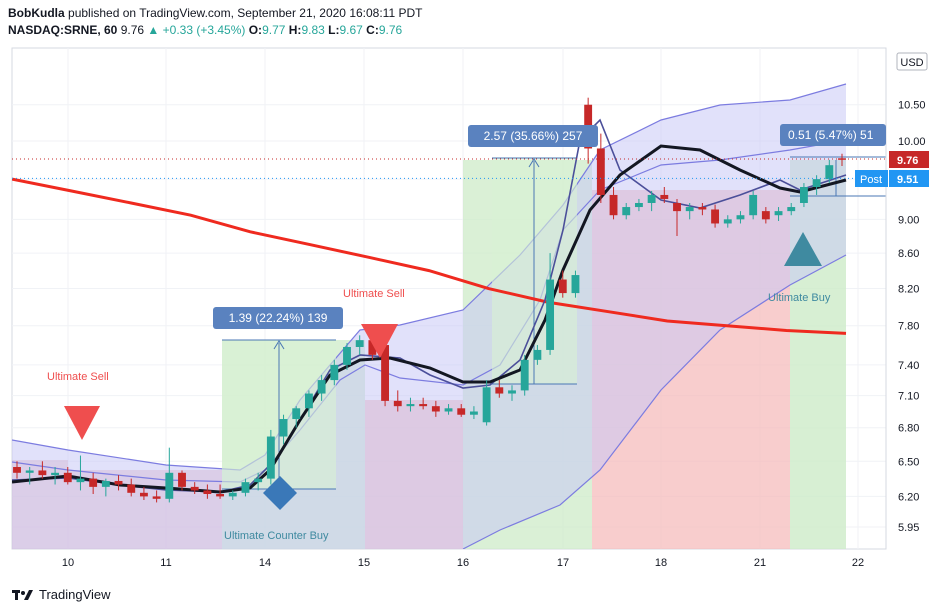 The image size is (947, 612). What do you see at coordinates (908, 397) in the screenshot?
I see `y-tick-label: 7.10` at bounding box center [908, 397].